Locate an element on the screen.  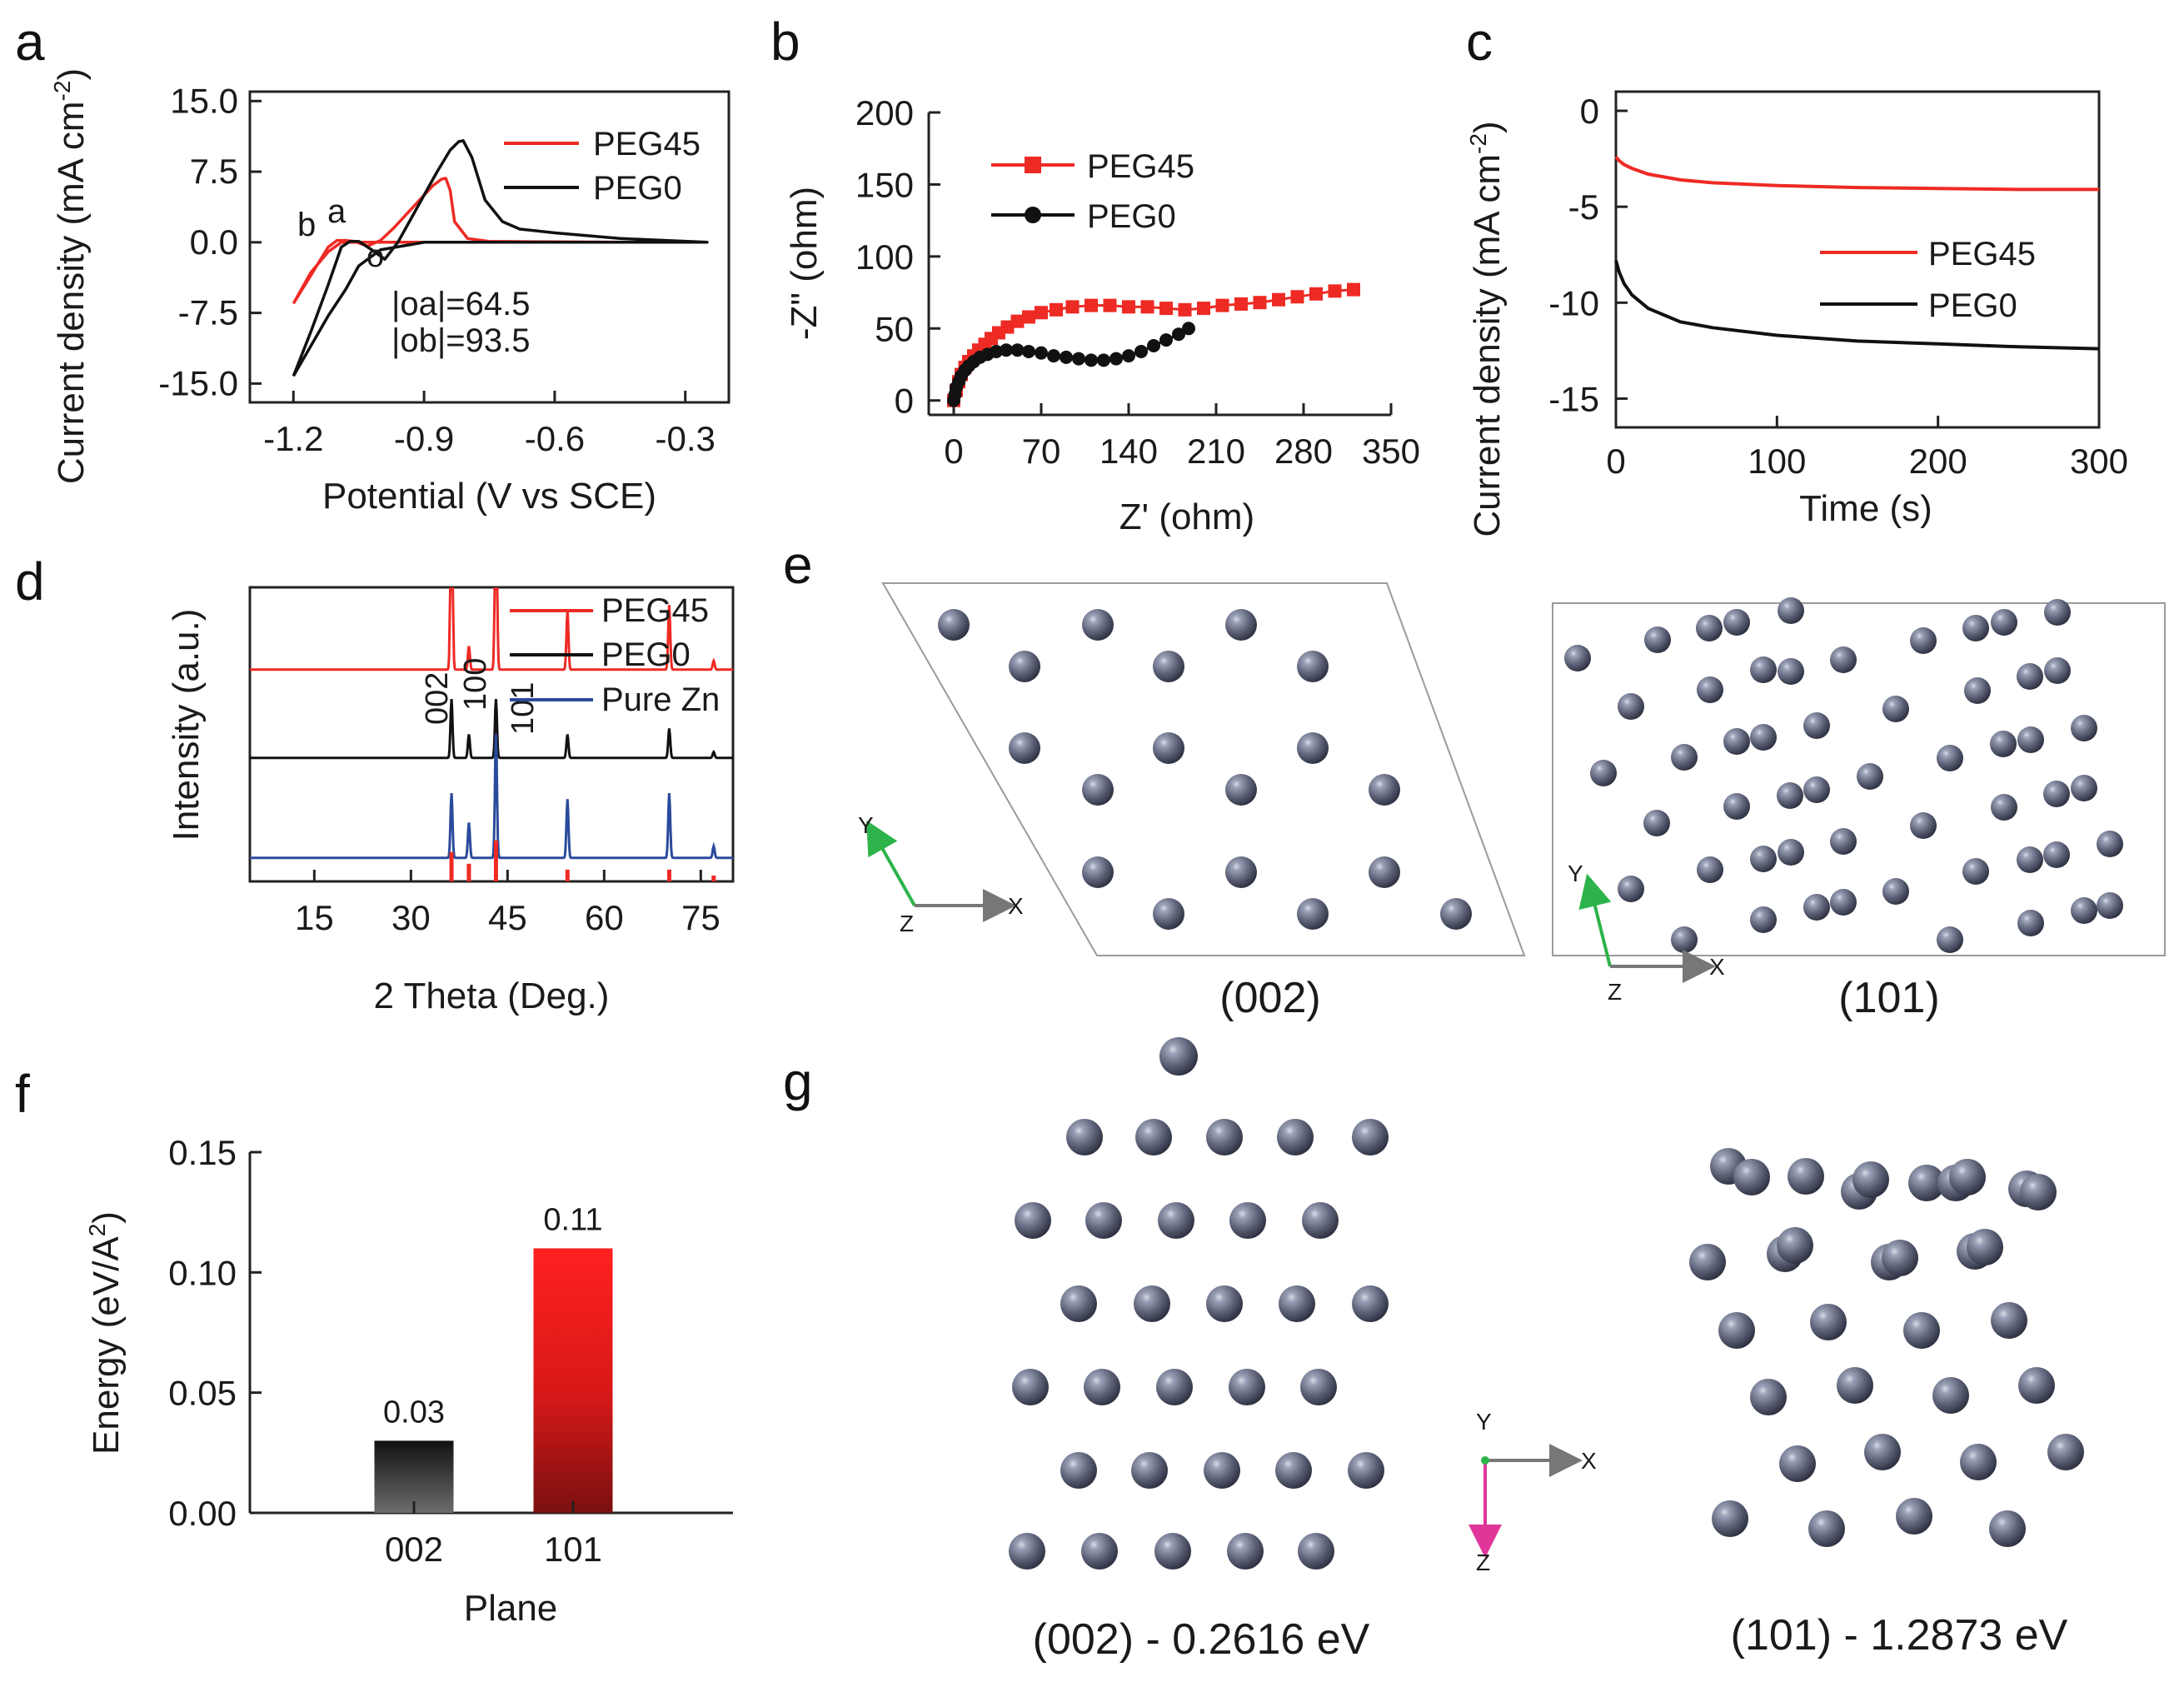
panel-label-d: d is located at coordinates (30, 581).